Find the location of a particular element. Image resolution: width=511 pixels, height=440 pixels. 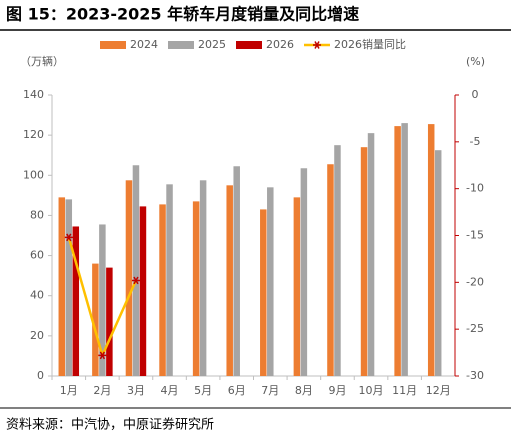

x-tick-label: 5月 is located at coordinates (203, 390).